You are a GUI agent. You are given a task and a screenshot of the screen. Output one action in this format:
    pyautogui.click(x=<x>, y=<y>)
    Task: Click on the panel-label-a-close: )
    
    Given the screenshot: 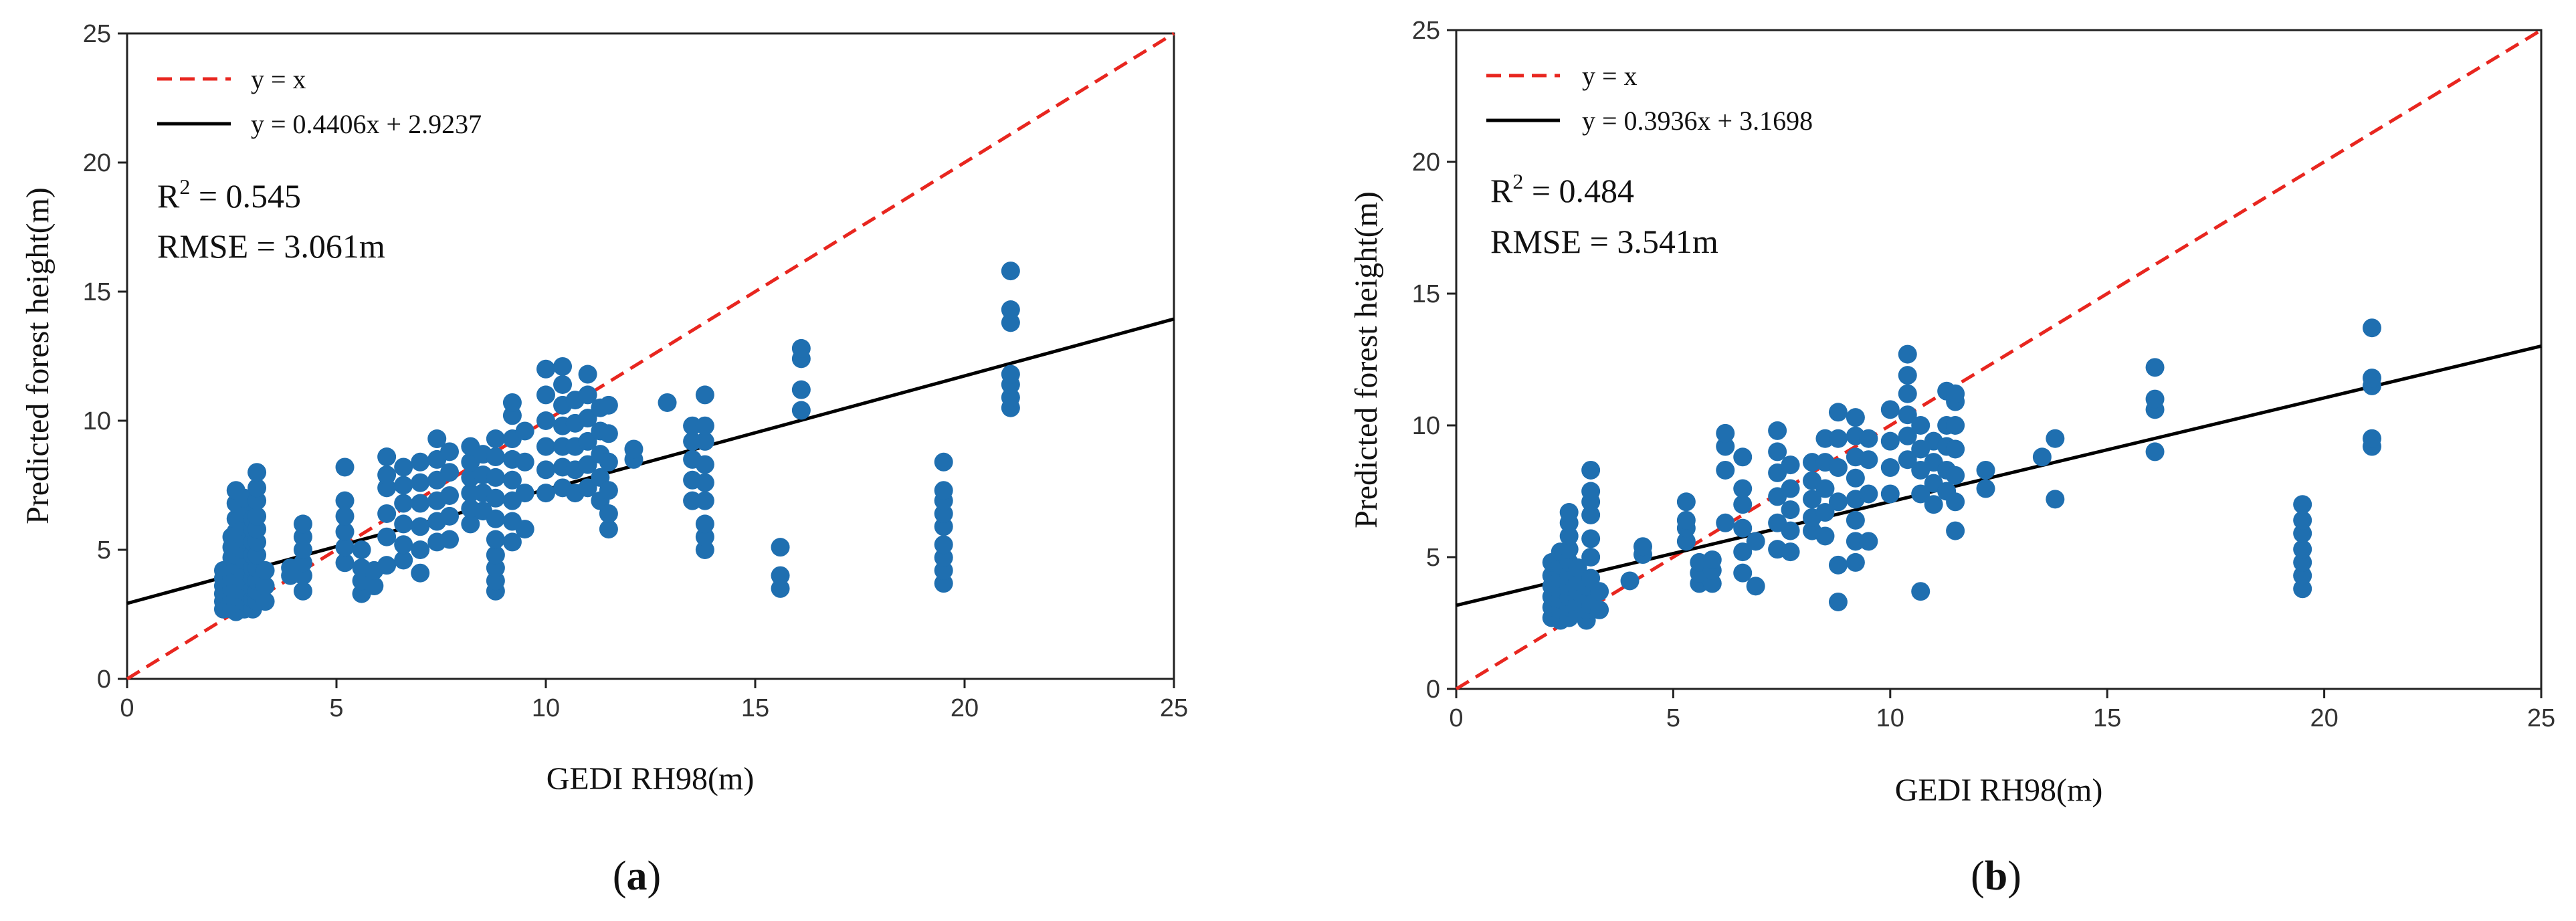 What is the action you would take?
    pyautogui.click(x=655, y=876)
    